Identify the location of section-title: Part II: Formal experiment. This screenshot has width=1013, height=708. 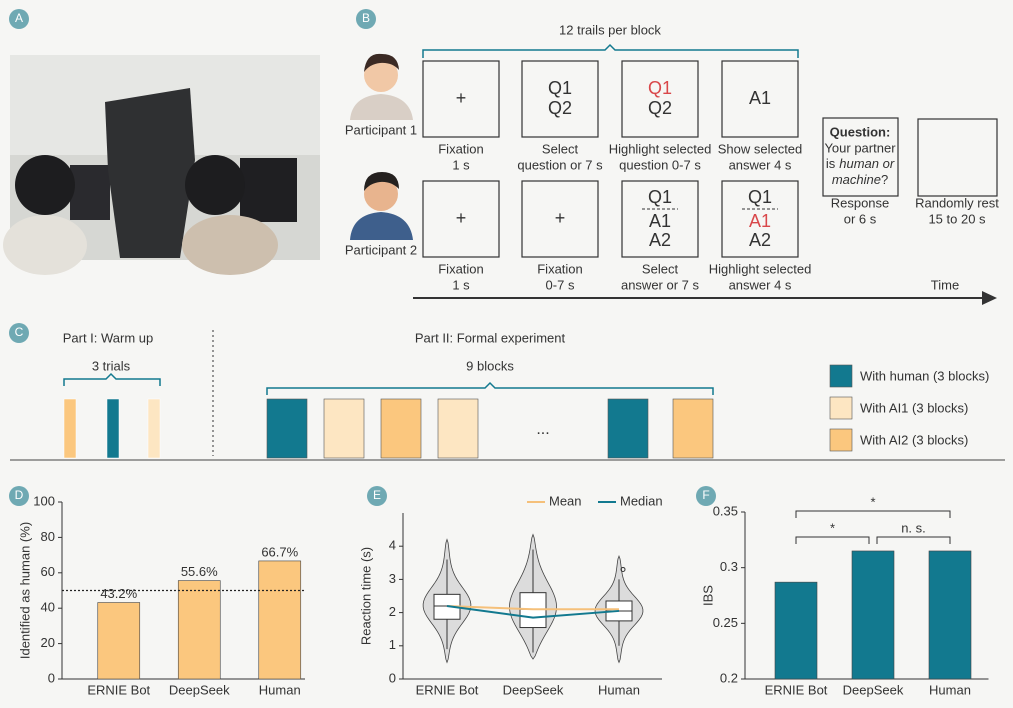
(490, 337).